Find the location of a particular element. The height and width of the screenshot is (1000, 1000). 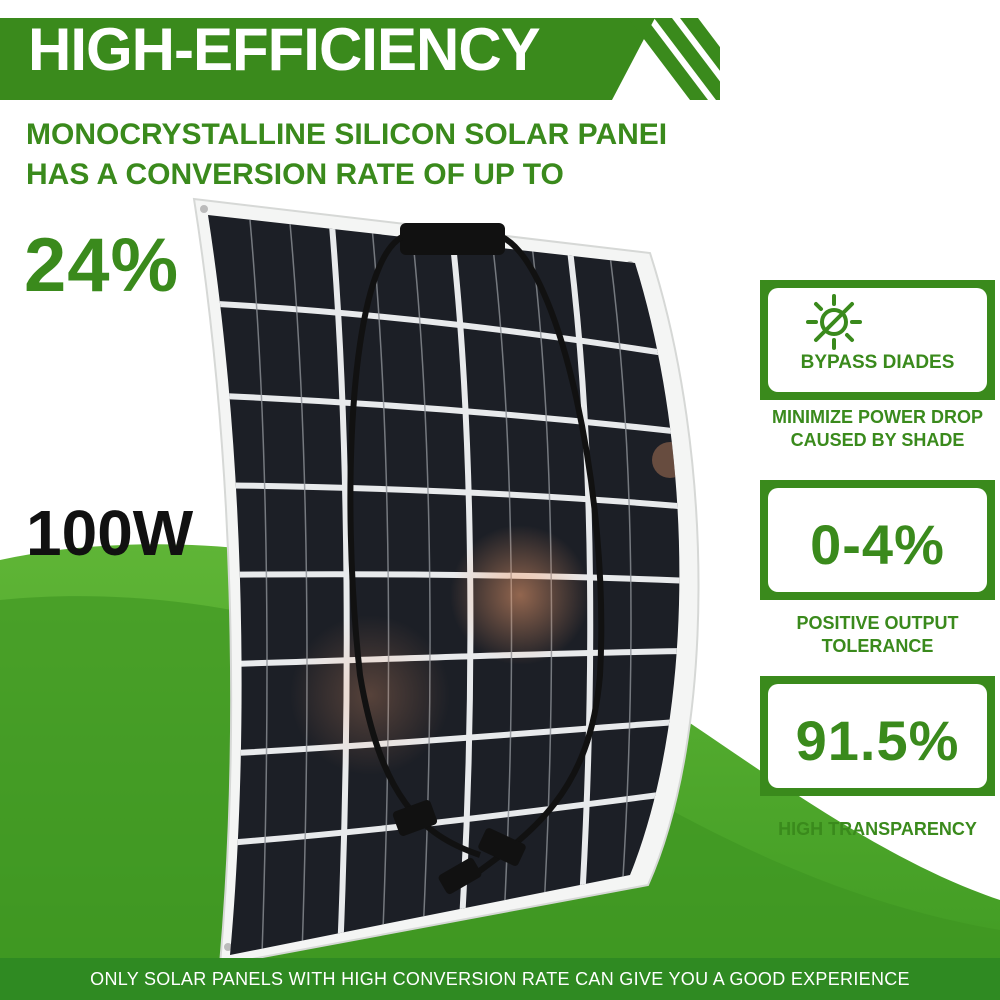

feature-caption: POSITIVE OUTPUT TOLERANCE is located at coordinates (877, 635).